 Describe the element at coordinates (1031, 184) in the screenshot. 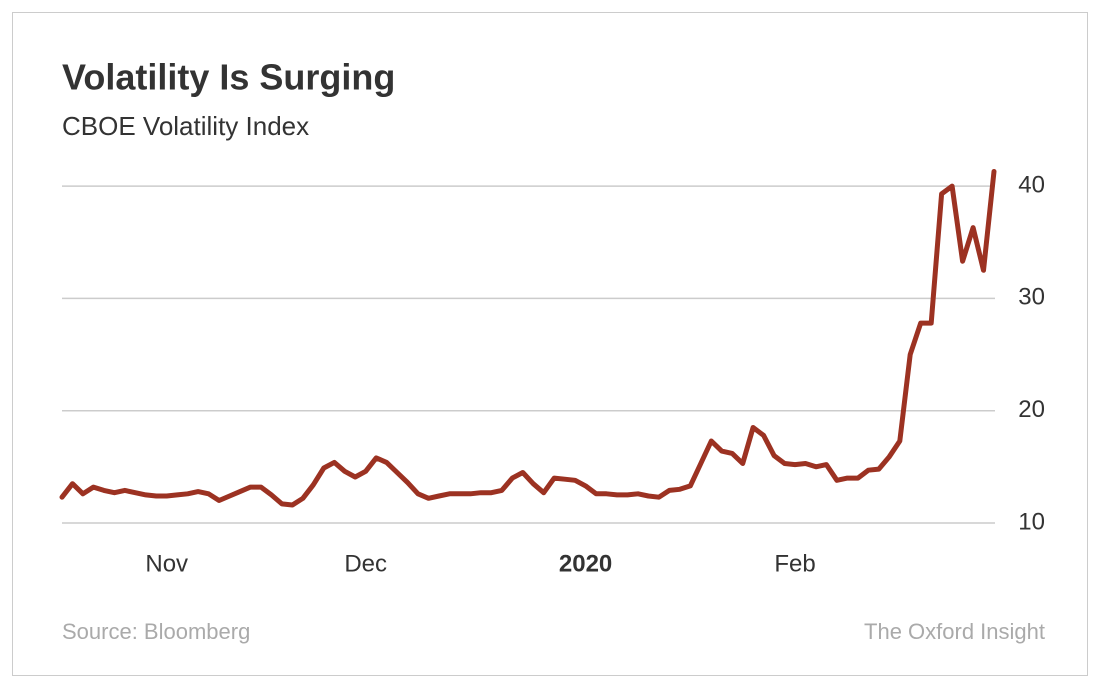

I see `y-tick-label: 40` at that location.